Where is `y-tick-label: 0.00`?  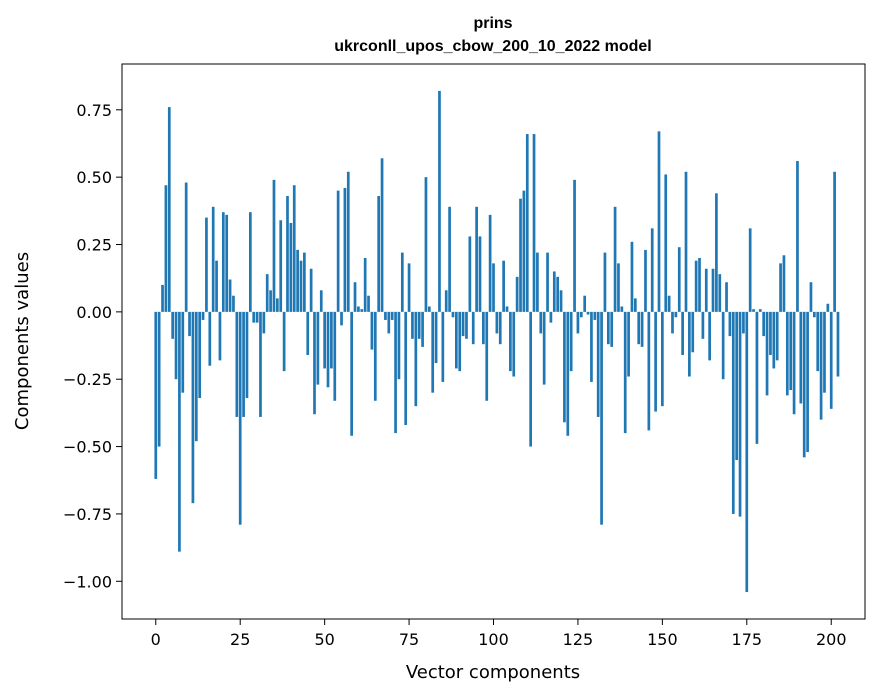
y-tick-label: 0.00 is located at coordinates (94, 312).